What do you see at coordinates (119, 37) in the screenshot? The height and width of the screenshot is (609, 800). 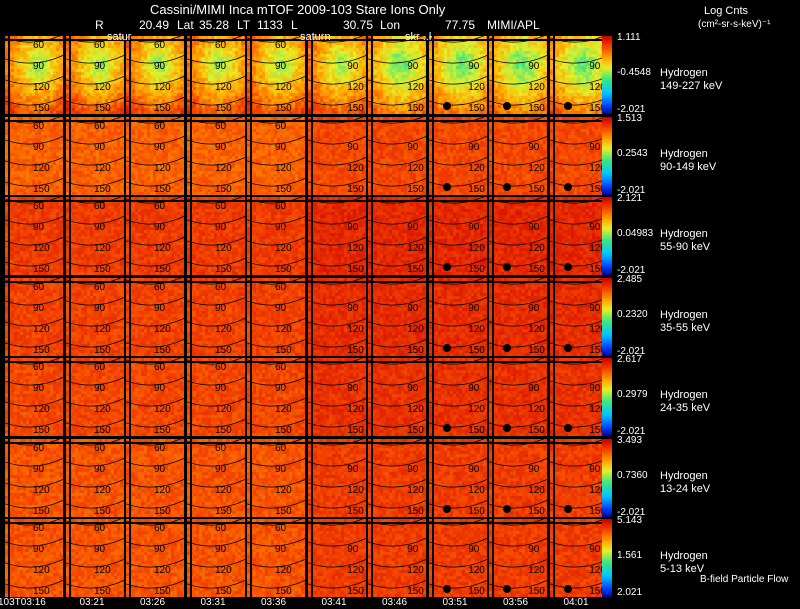 I see `overlay-saturn-left: satur` at bounding box center [119, 37].